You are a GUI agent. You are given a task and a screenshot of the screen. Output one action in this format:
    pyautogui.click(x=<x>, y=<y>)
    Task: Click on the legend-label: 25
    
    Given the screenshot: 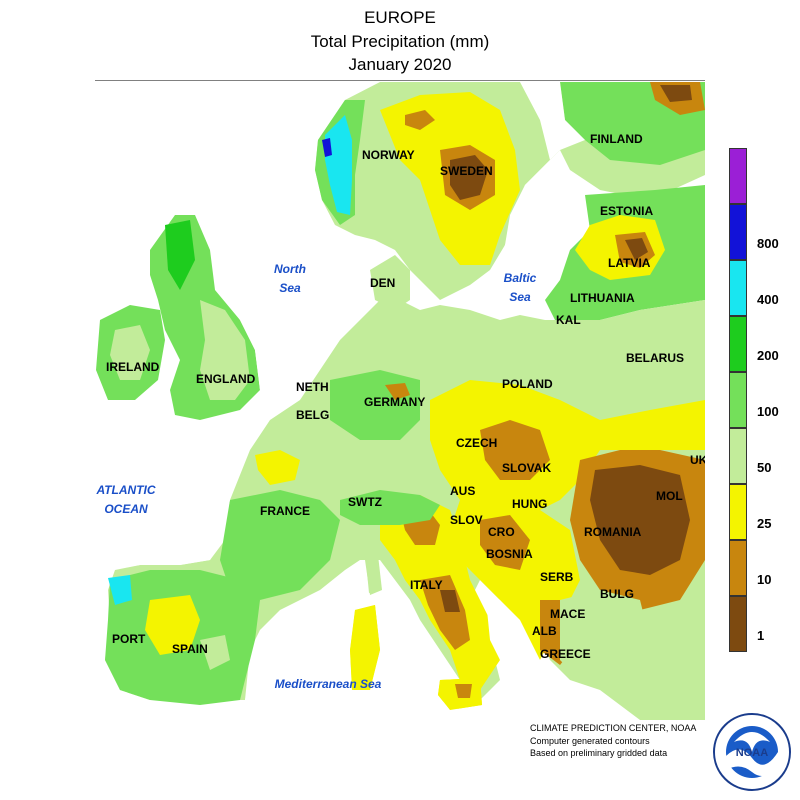 What is the action you would take?
    pyautogui.click(x=764, y=523)
    